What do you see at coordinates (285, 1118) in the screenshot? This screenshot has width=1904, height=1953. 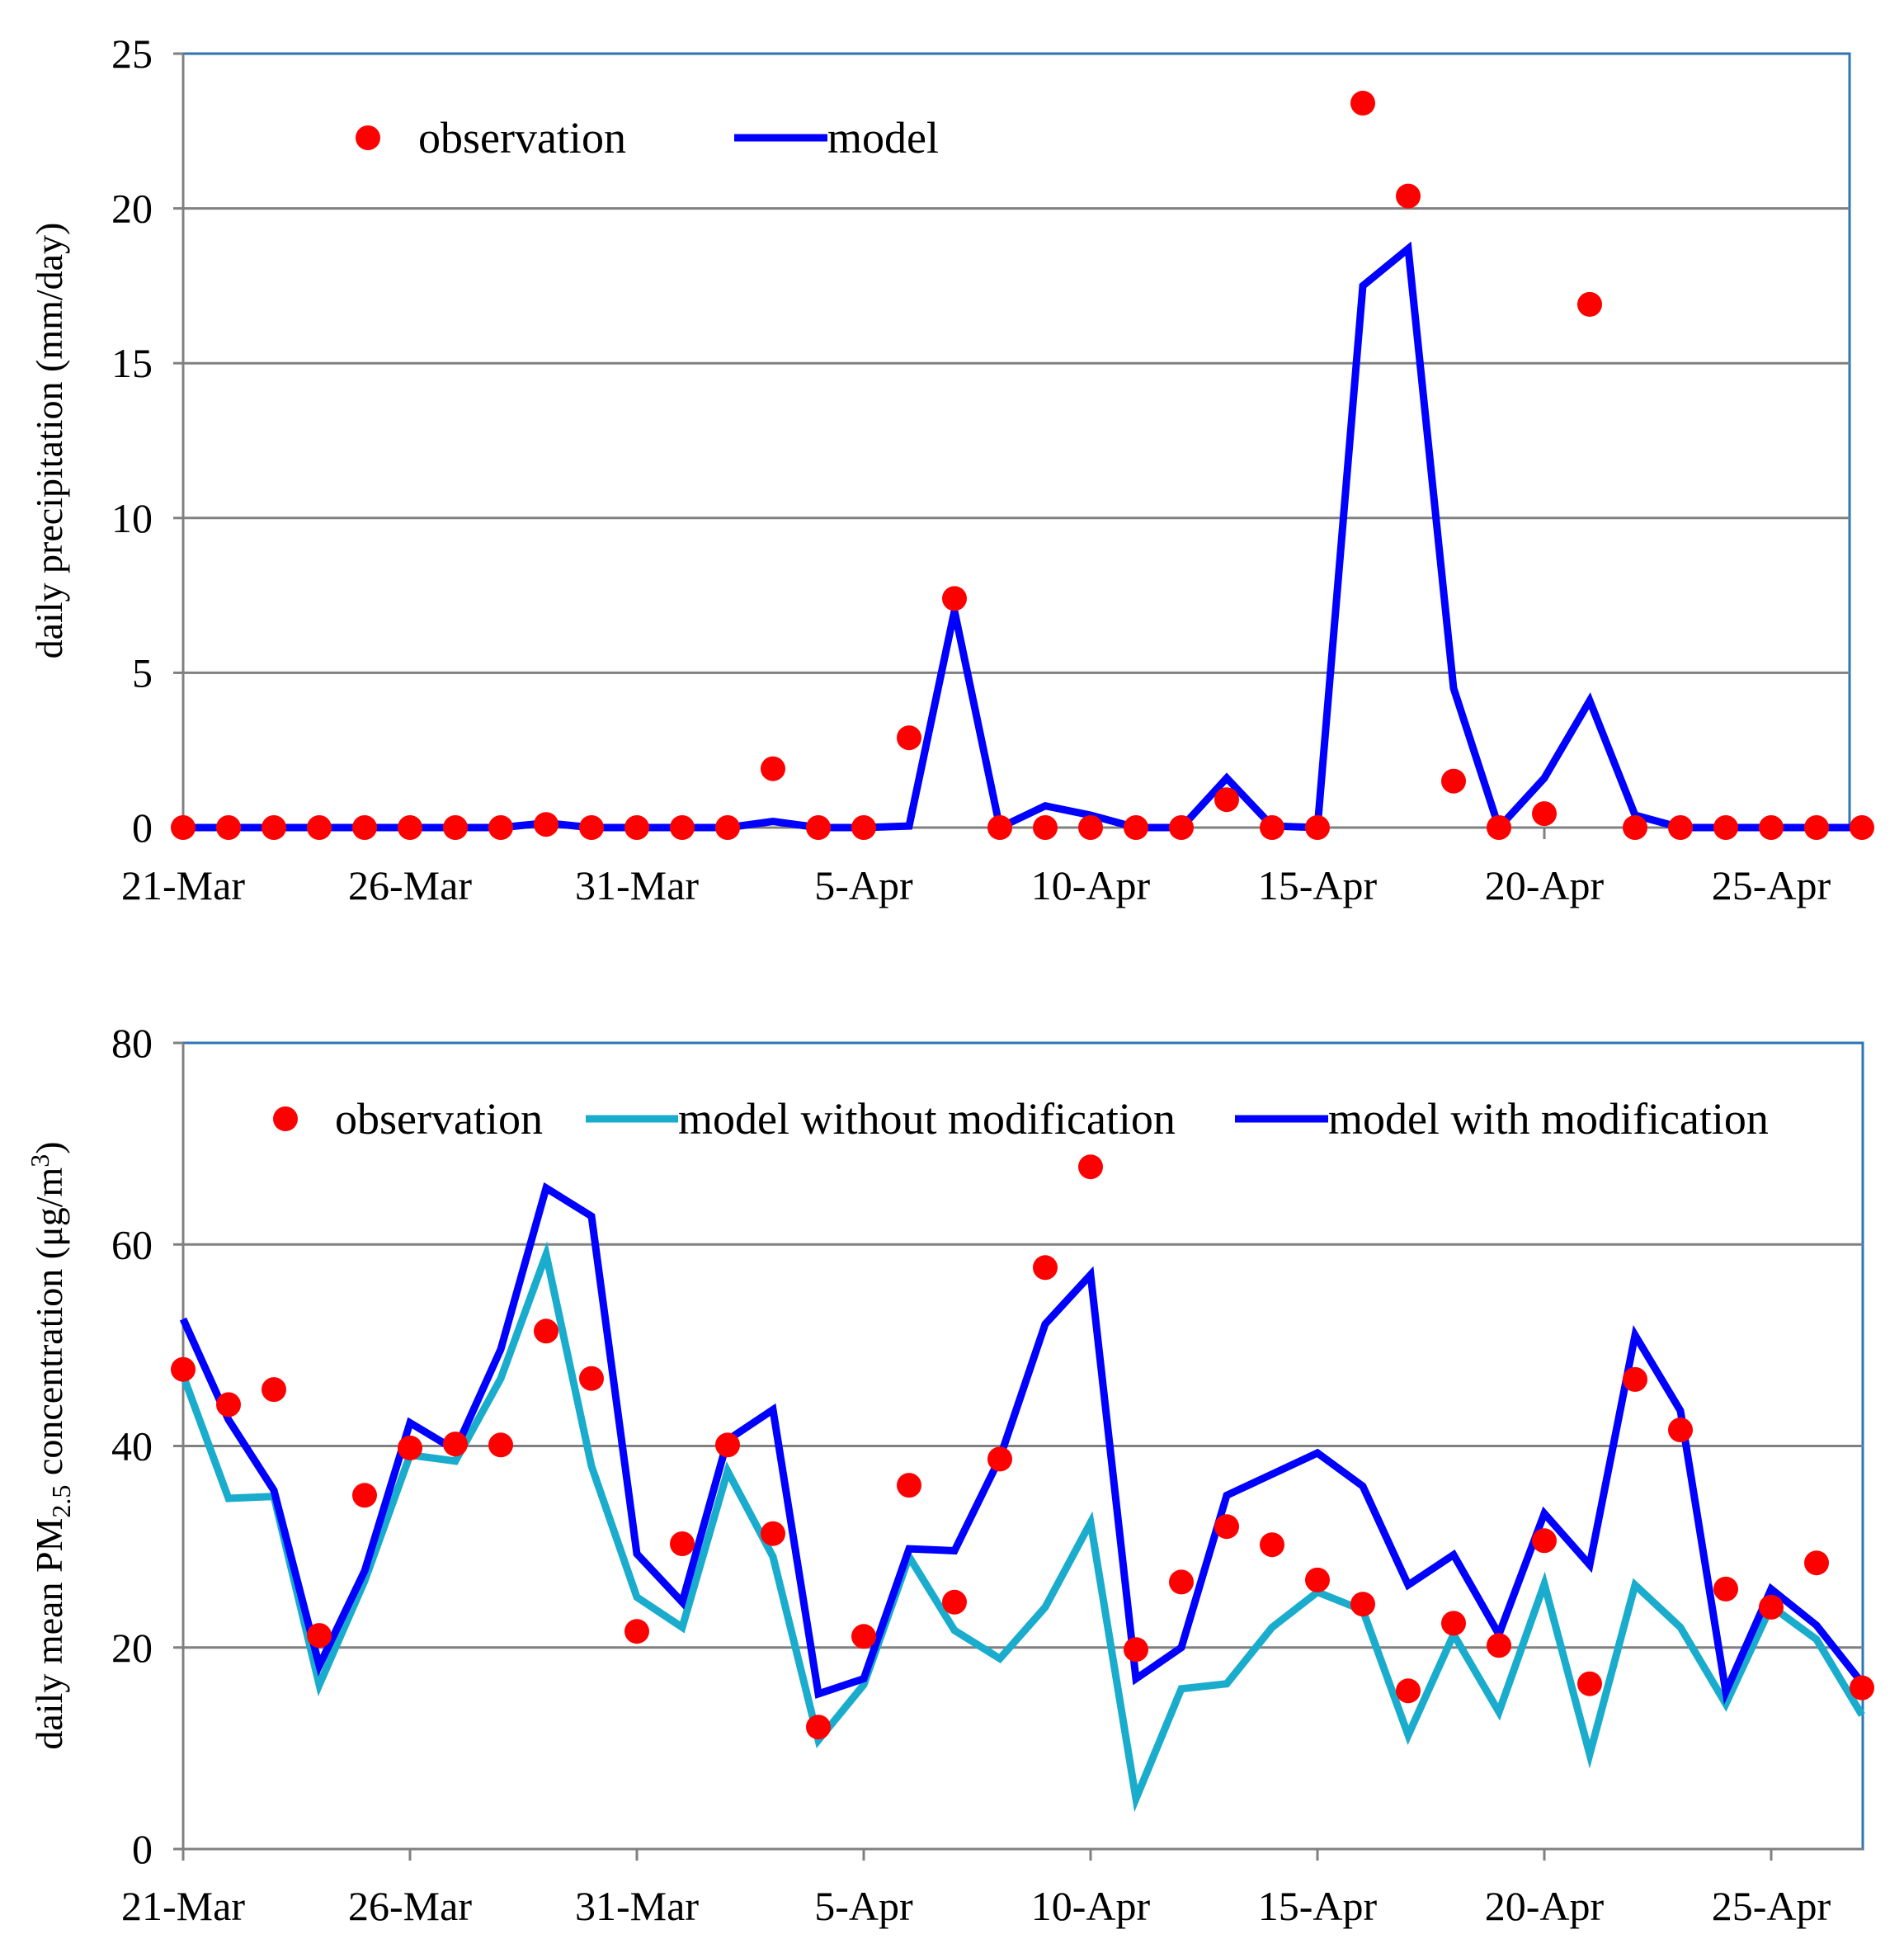 I see `legend-observation-marker` at bounding box center [285, 1118].